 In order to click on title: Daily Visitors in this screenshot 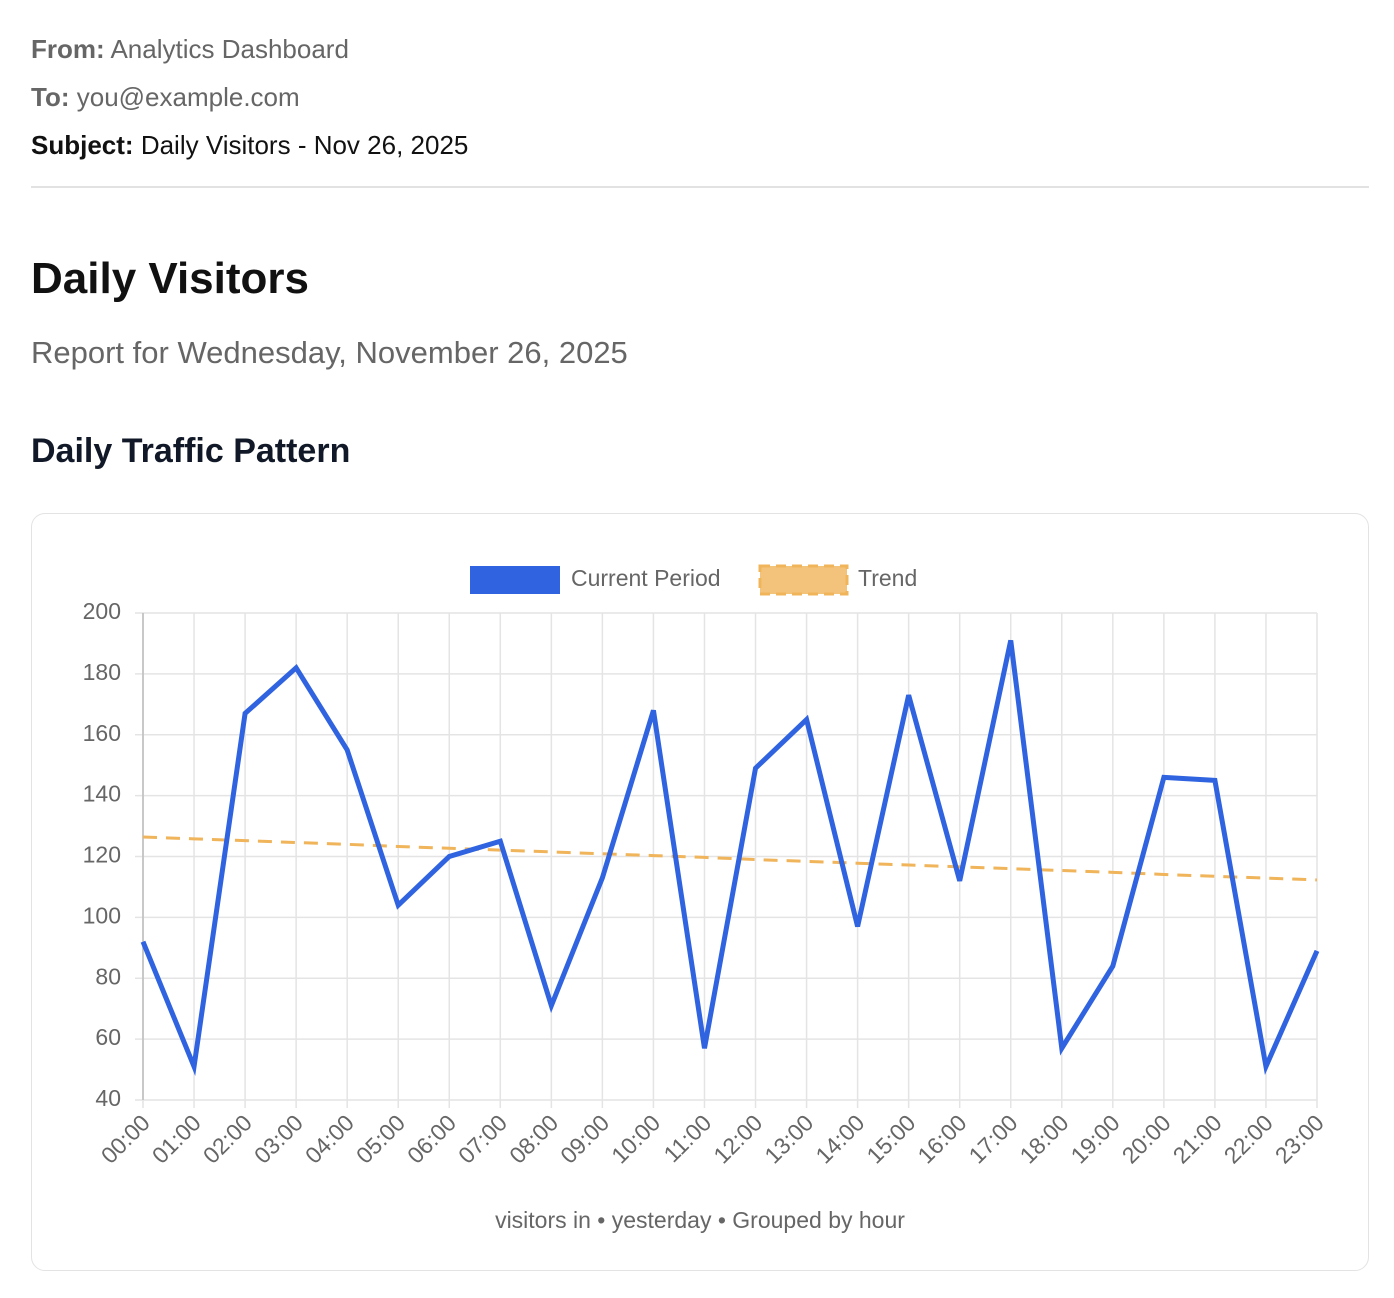, I will do `click(170, 278)`.